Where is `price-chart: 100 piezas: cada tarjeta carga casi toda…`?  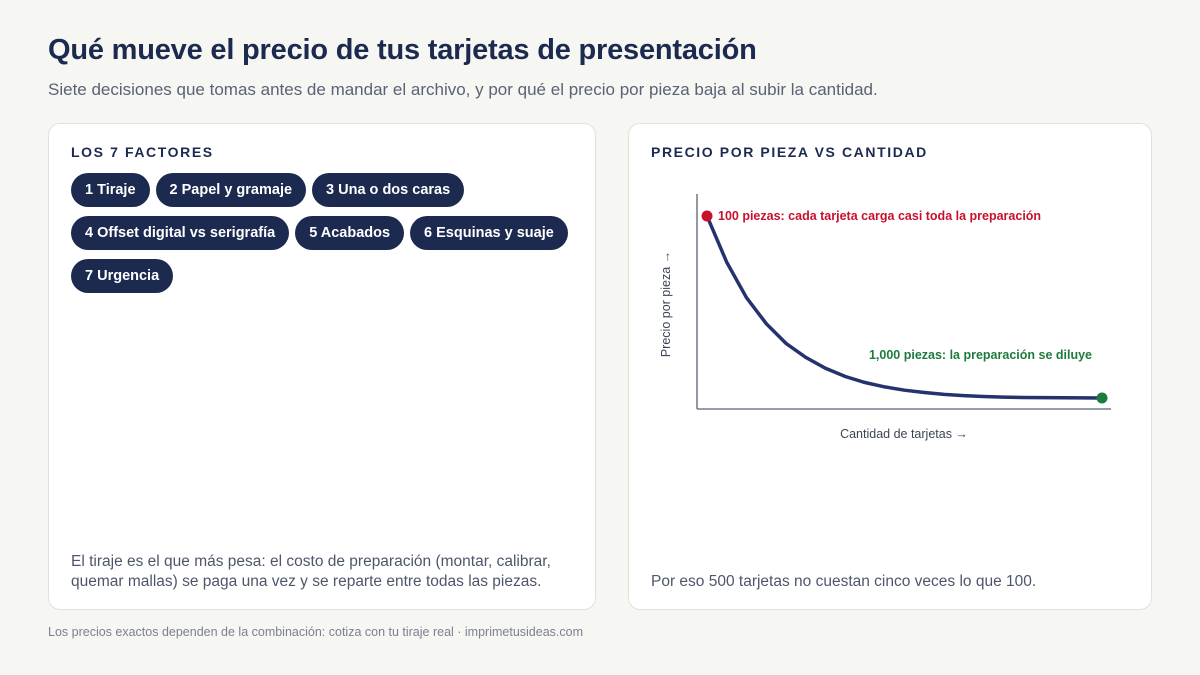
price-chart: 100 piezas: cada tarjeta carga casi toda… is located at coordinates (885, 317).